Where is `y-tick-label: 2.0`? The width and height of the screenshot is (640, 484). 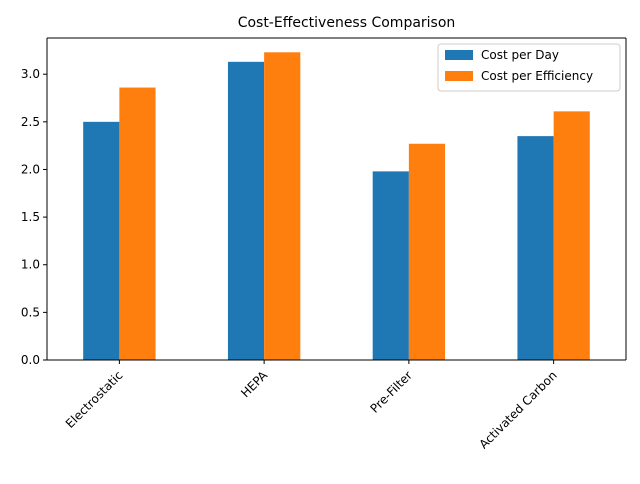 y-tick-label: 2.0 is located at coordinates (30, 169).